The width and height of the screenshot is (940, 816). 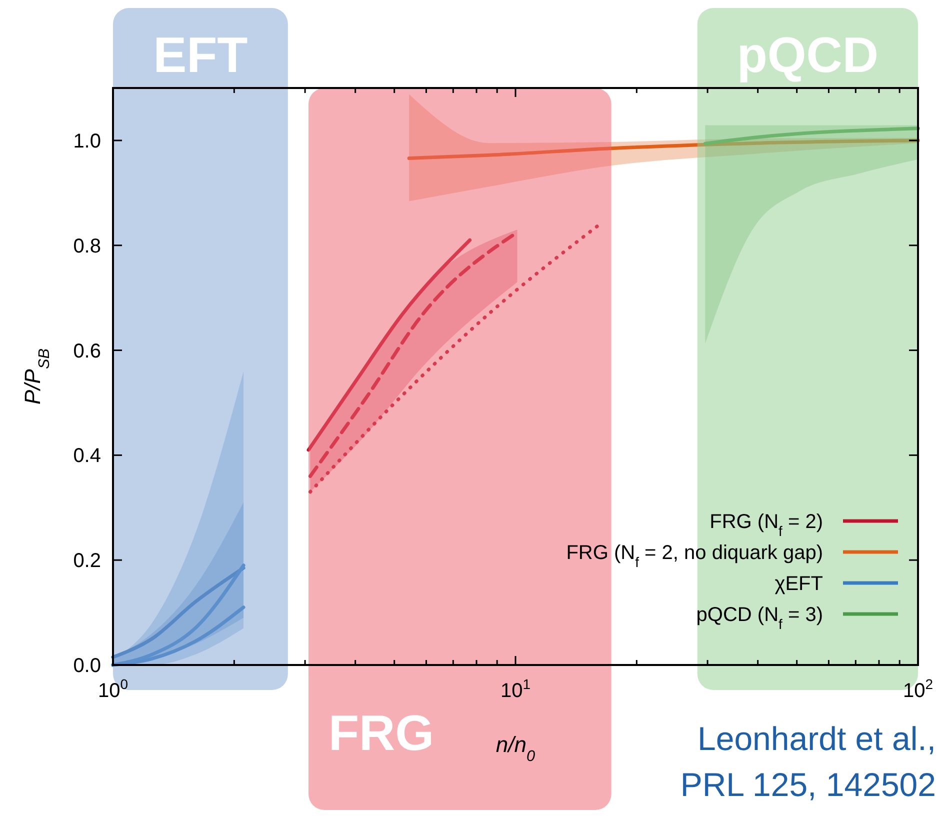 What do you see at coordinates (808, 784) in the screenshot?
I see `text: PRL 125, 142502` at bounding box center [808, 784].